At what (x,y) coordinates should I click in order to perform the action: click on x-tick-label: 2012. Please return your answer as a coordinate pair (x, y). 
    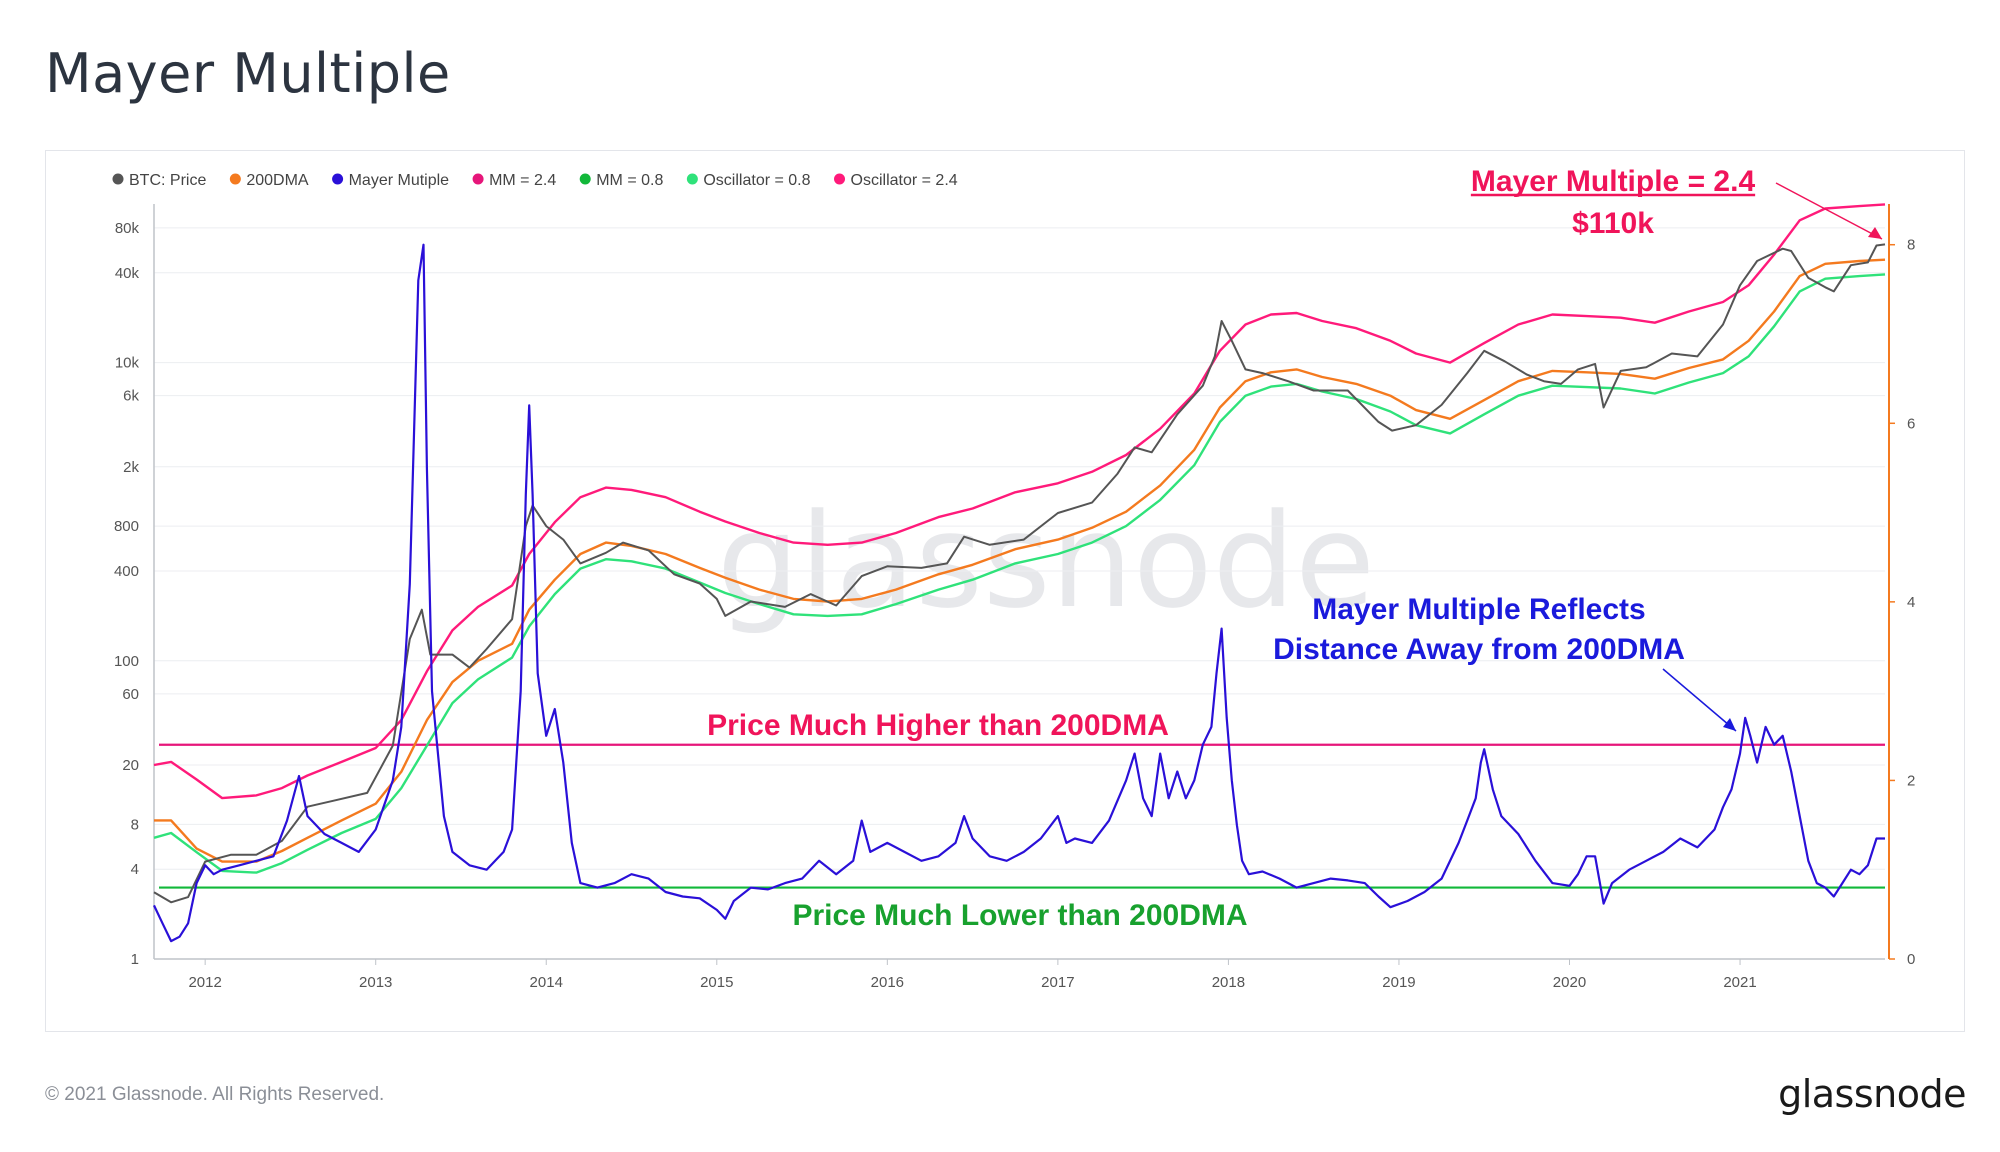
    Looking at the image, I should click on (204, 982).